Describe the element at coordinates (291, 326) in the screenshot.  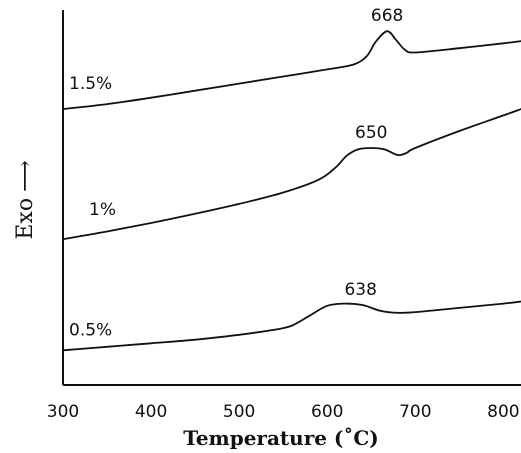
I see `series-line` at that location.